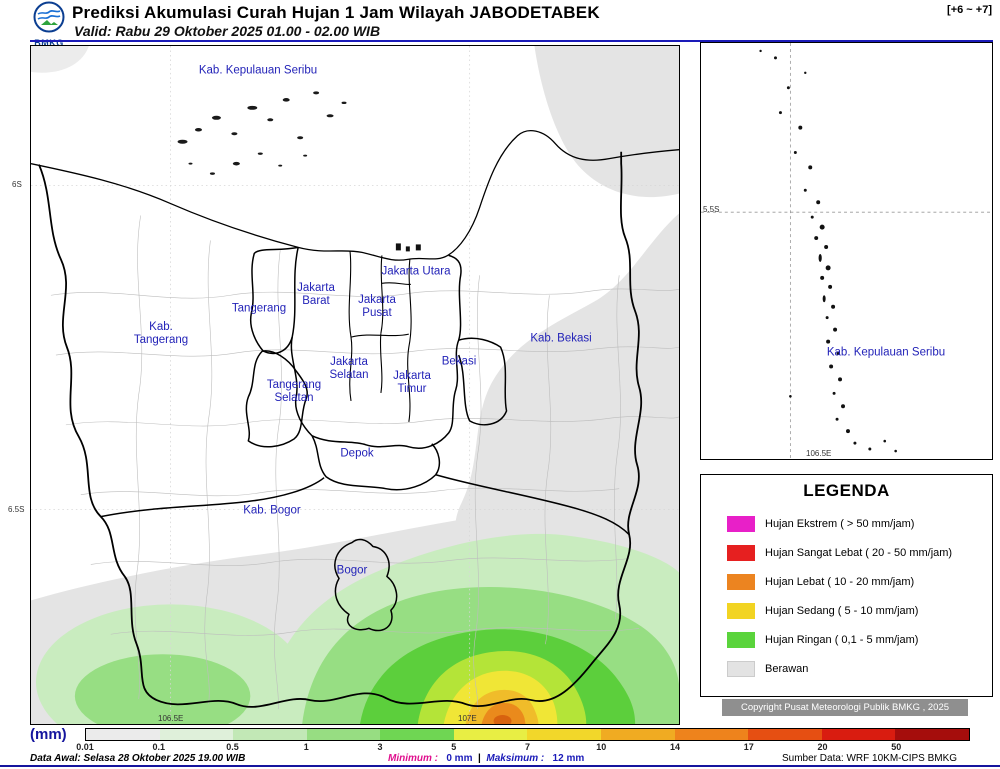  I want to click on region-label-jakarta-pusat: Jakarta Pusat, so click(377, 306).